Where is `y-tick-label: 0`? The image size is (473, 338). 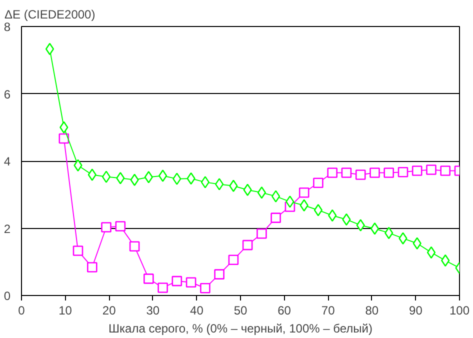
y-tick-label: 0 is located at coordinates (7, 296).